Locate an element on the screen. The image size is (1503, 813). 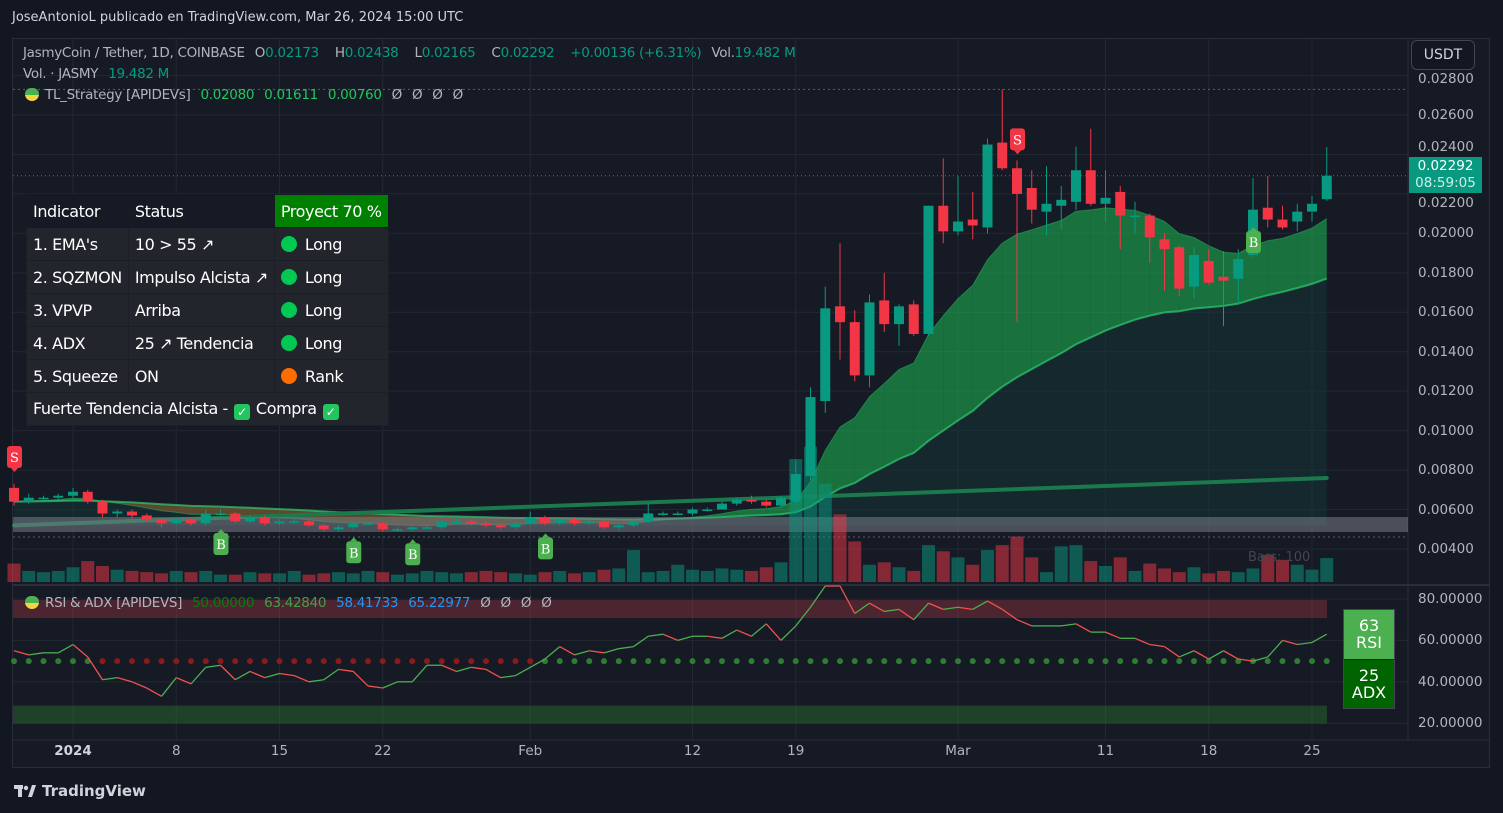
check-icon: ✓ is located at coordinates (241, 411).